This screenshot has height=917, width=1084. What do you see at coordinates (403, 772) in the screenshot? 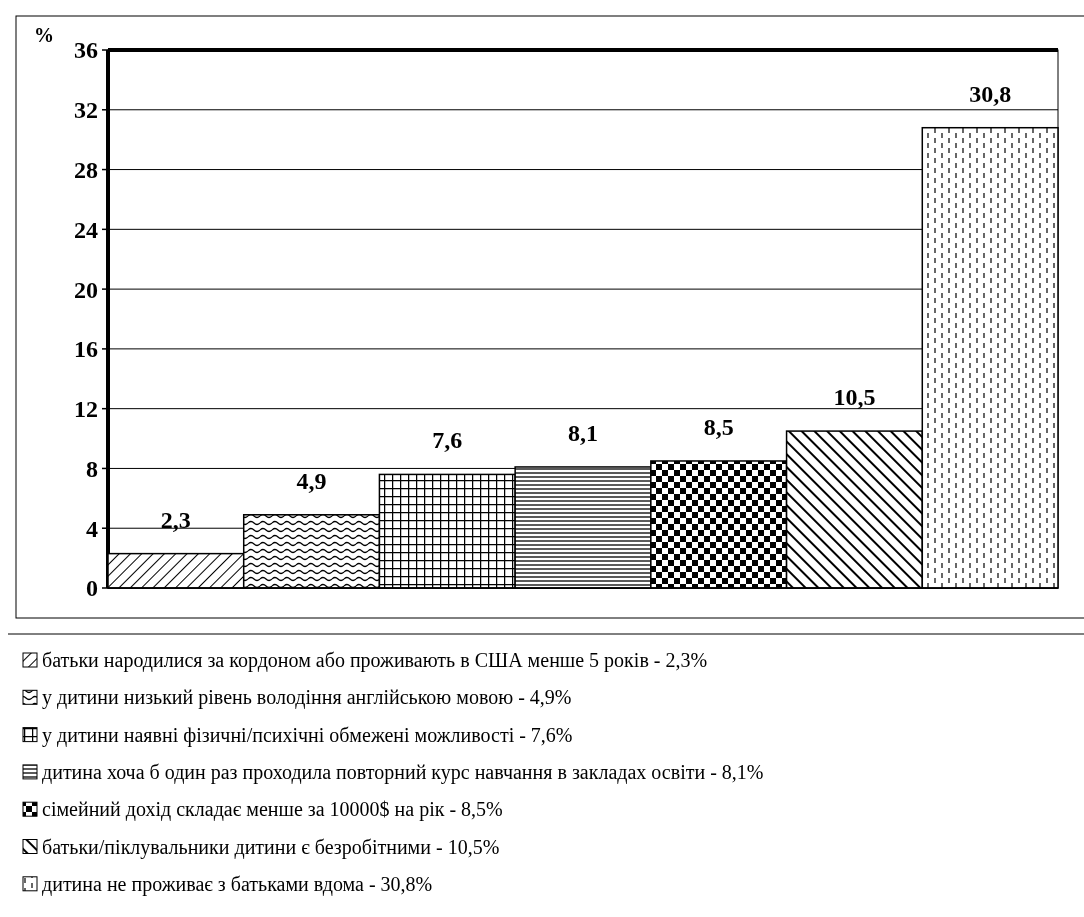
I see `legend-label: дитина хоча б один раз проходила повторний курс навчання в закладах освіти - 8,1%` at bounding box center [403, 772].